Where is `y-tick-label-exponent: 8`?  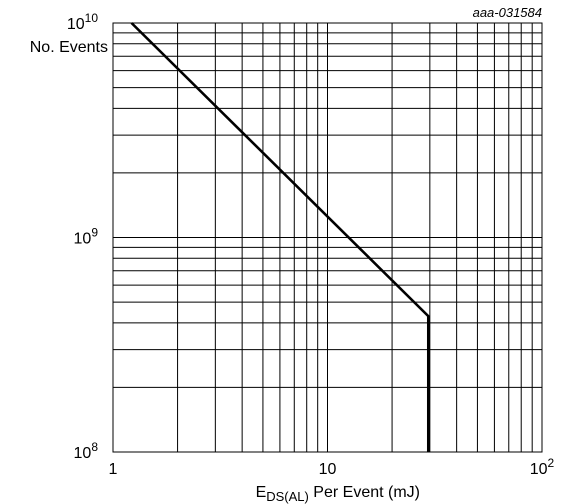 y-tick-label-exponent: 8 is located at coordinates (94, 447).